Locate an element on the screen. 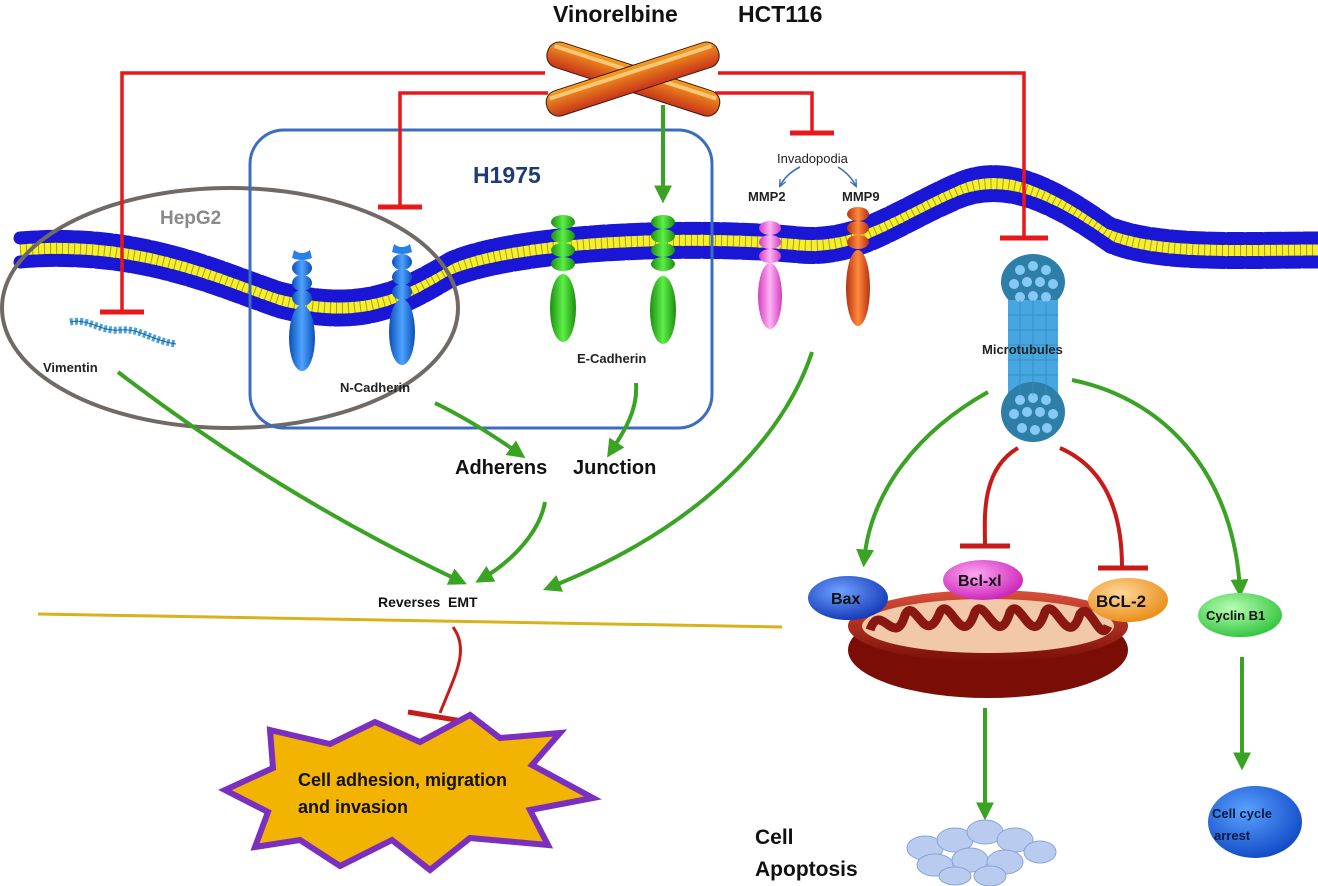 The image size is (1318, 886). inhibit-bclxl-line is located at coordinates (1001, 496).